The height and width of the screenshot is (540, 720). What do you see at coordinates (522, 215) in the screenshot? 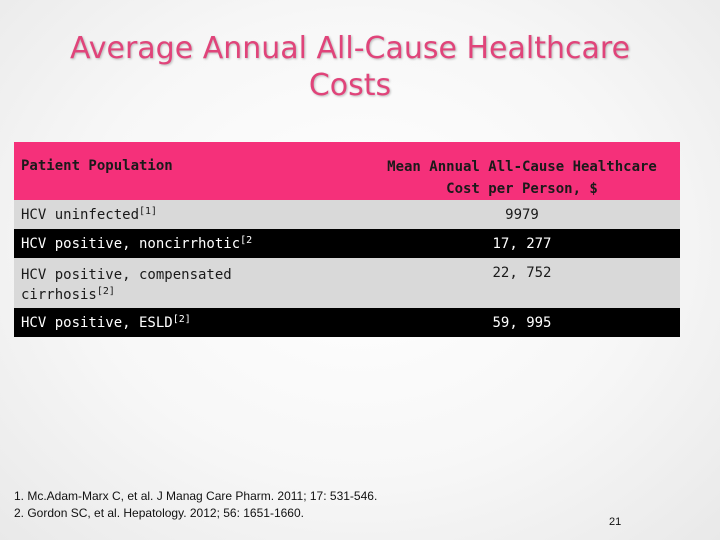
I see `cost-cell: 9979` at bounding box center [522, 215].